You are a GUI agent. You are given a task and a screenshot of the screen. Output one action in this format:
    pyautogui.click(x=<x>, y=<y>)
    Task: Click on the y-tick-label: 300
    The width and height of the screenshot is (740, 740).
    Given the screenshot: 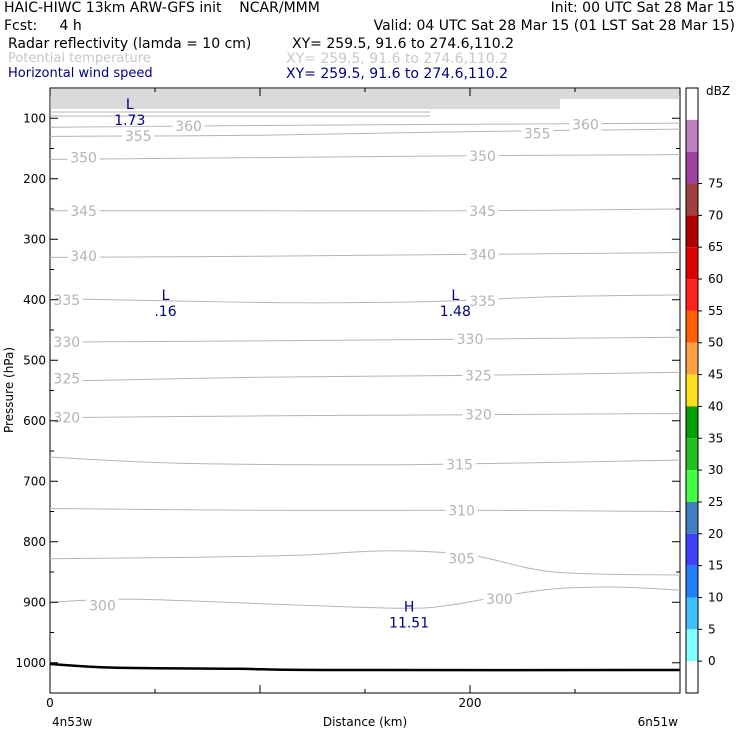 What is the action you would take?
    pyautogui.click(x=34, y=239)
    